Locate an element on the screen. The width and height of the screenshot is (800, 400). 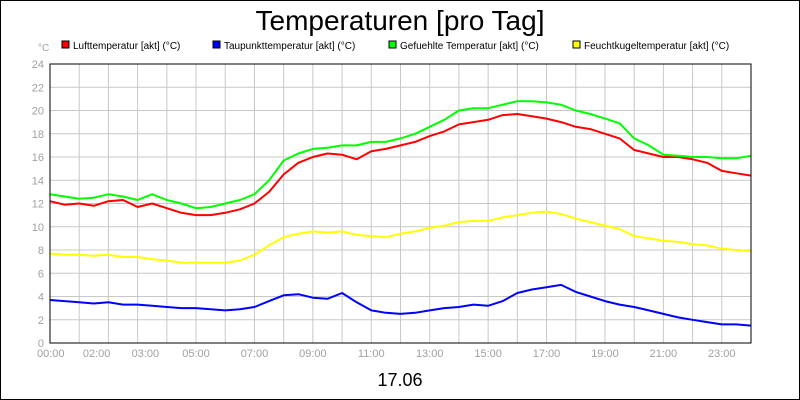
x-tick-label: 13:00 is located at coordinates (430, 354).